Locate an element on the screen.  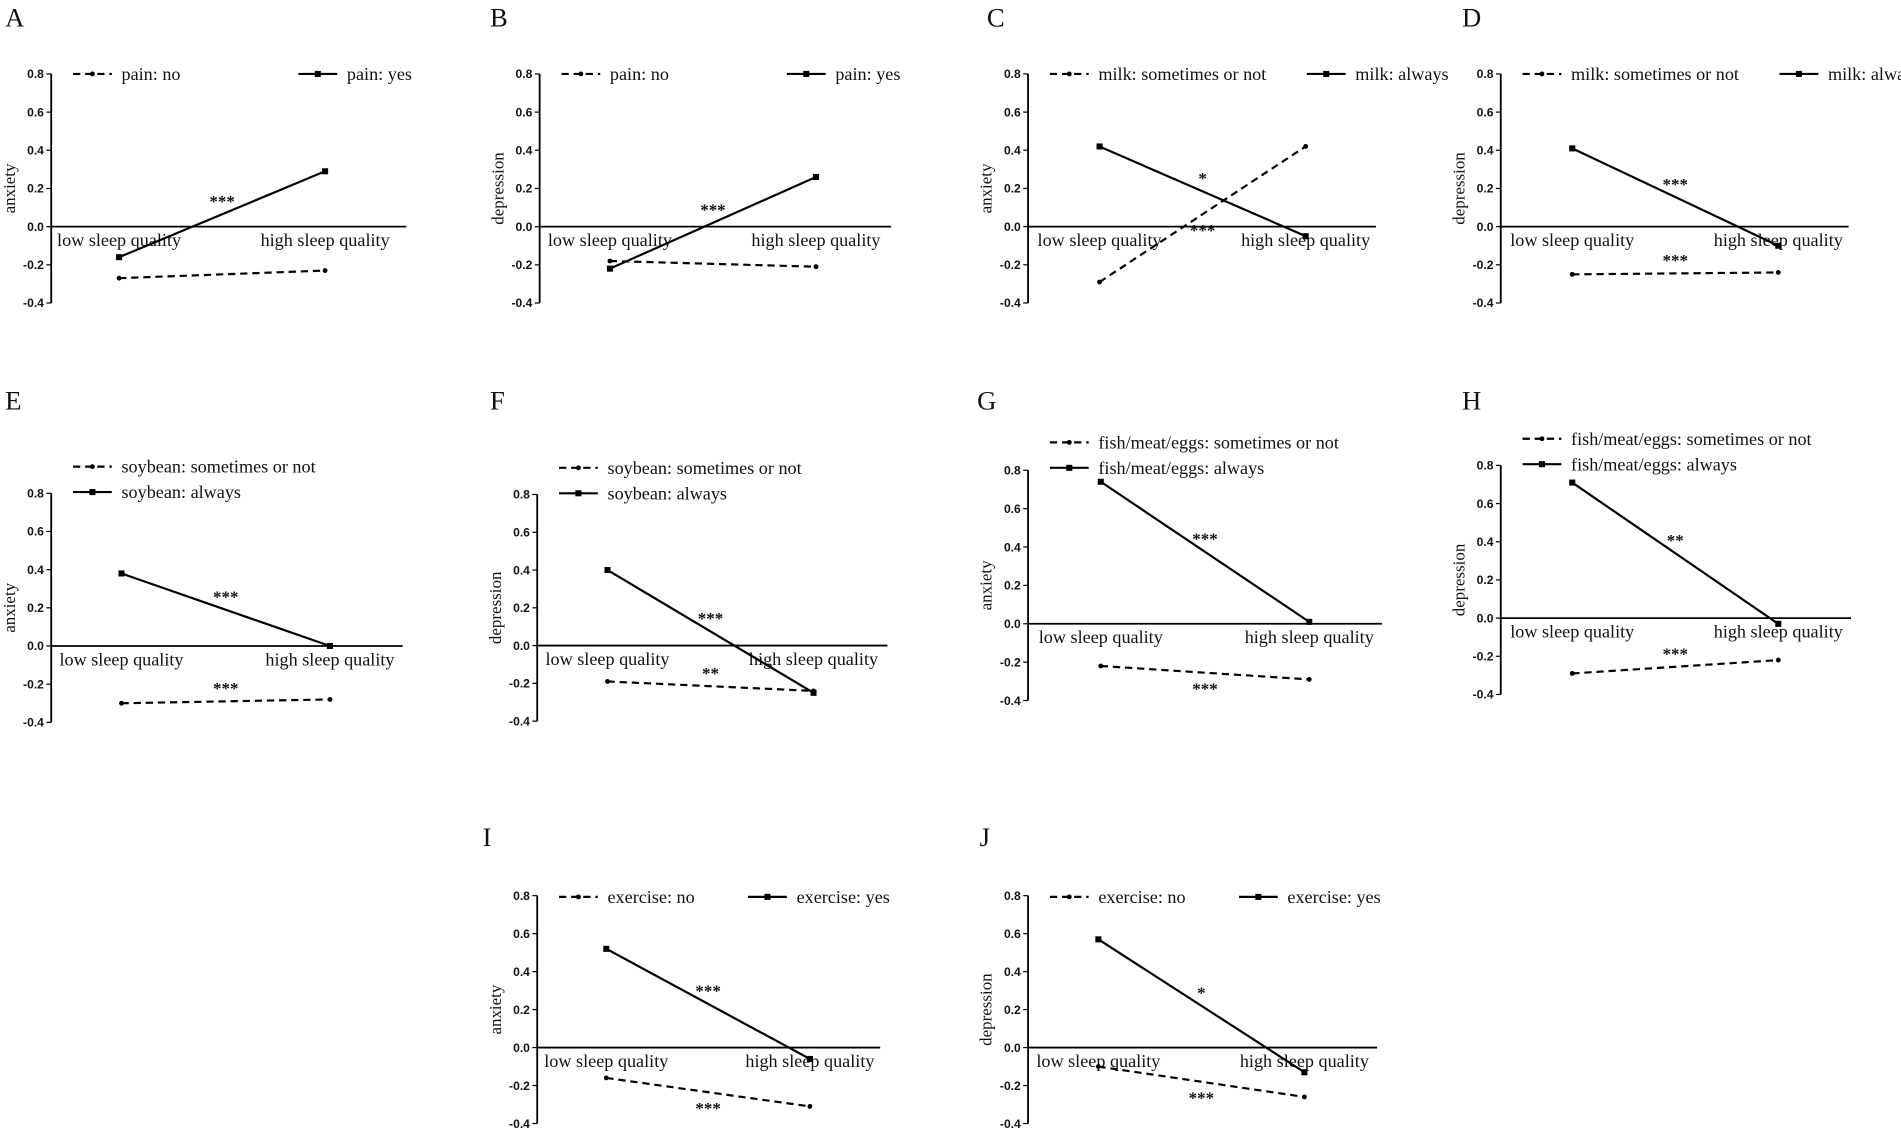
legend-label: fish/meat/eggs: always is located at coordinates (1181, 468).